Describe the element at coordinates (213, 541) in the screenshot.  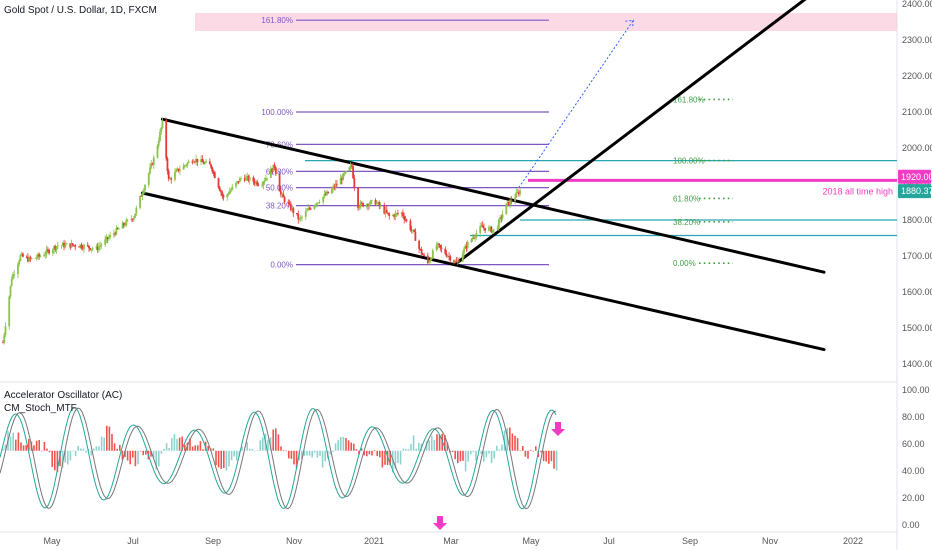
I see `x-tick-label: Sep` at that location.